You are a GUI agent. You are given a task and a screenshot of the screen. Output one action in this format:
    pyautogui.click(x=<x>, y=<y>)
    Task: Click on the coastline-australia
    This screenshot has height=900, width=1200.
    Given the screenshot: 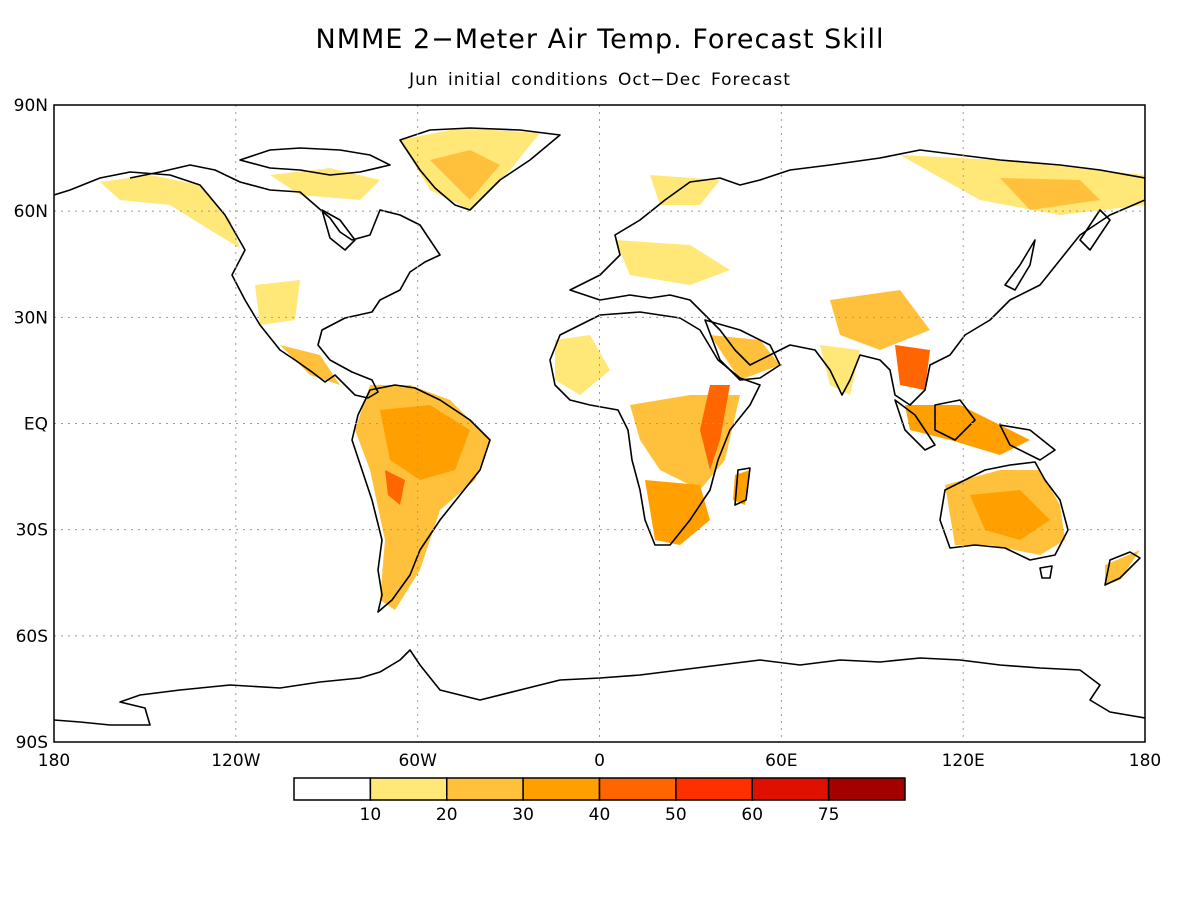 What is the action you would take?
    pyautogui.click(x=1004, y=511)
    